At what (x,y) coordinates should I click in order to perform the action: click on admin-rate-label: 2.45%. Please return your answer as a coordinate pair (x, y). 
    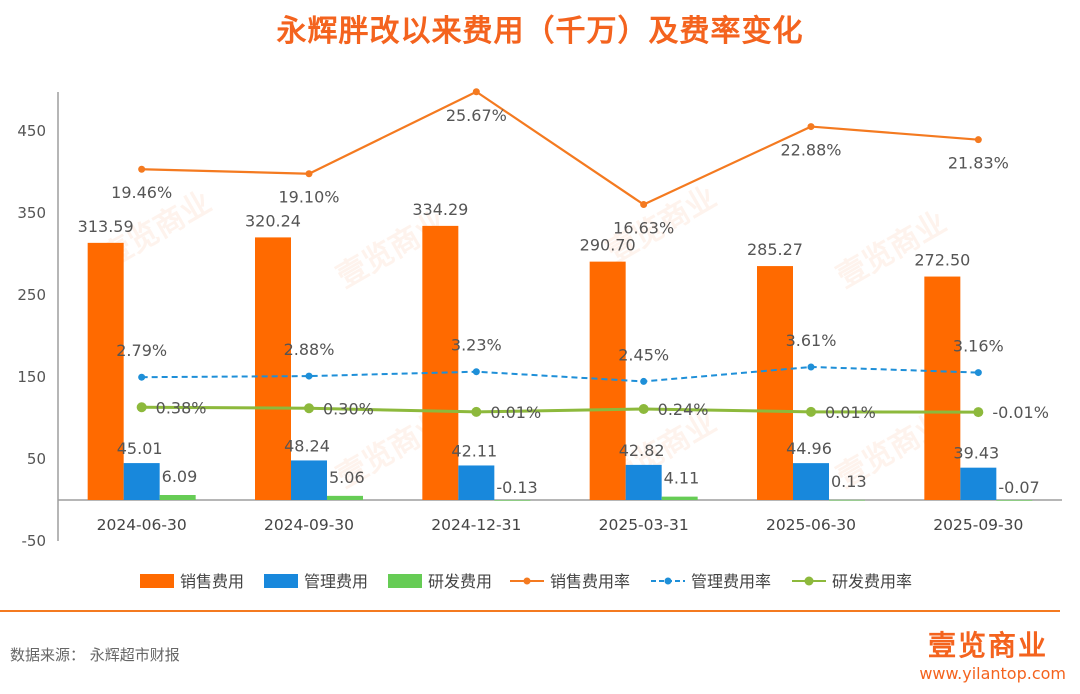
    Looking at the image, I should click on (643, 354).